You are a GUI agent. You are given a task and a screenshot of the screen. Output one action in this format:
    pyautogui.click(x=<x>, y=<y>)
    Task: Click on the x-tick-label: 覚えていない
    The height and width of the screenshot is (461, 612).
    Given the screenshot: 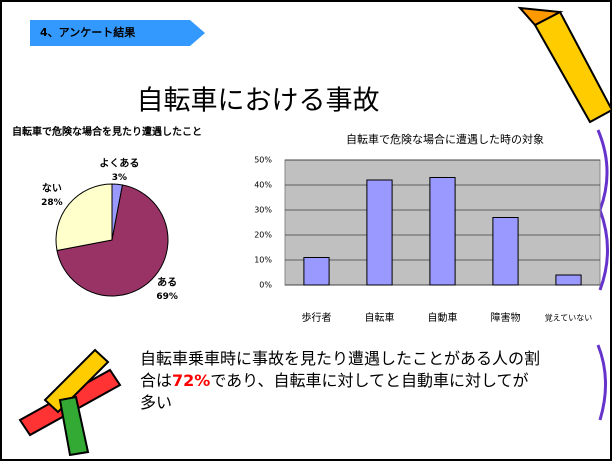 What is the action you would take?
    pyautogui.click(x=569, y=318)
    